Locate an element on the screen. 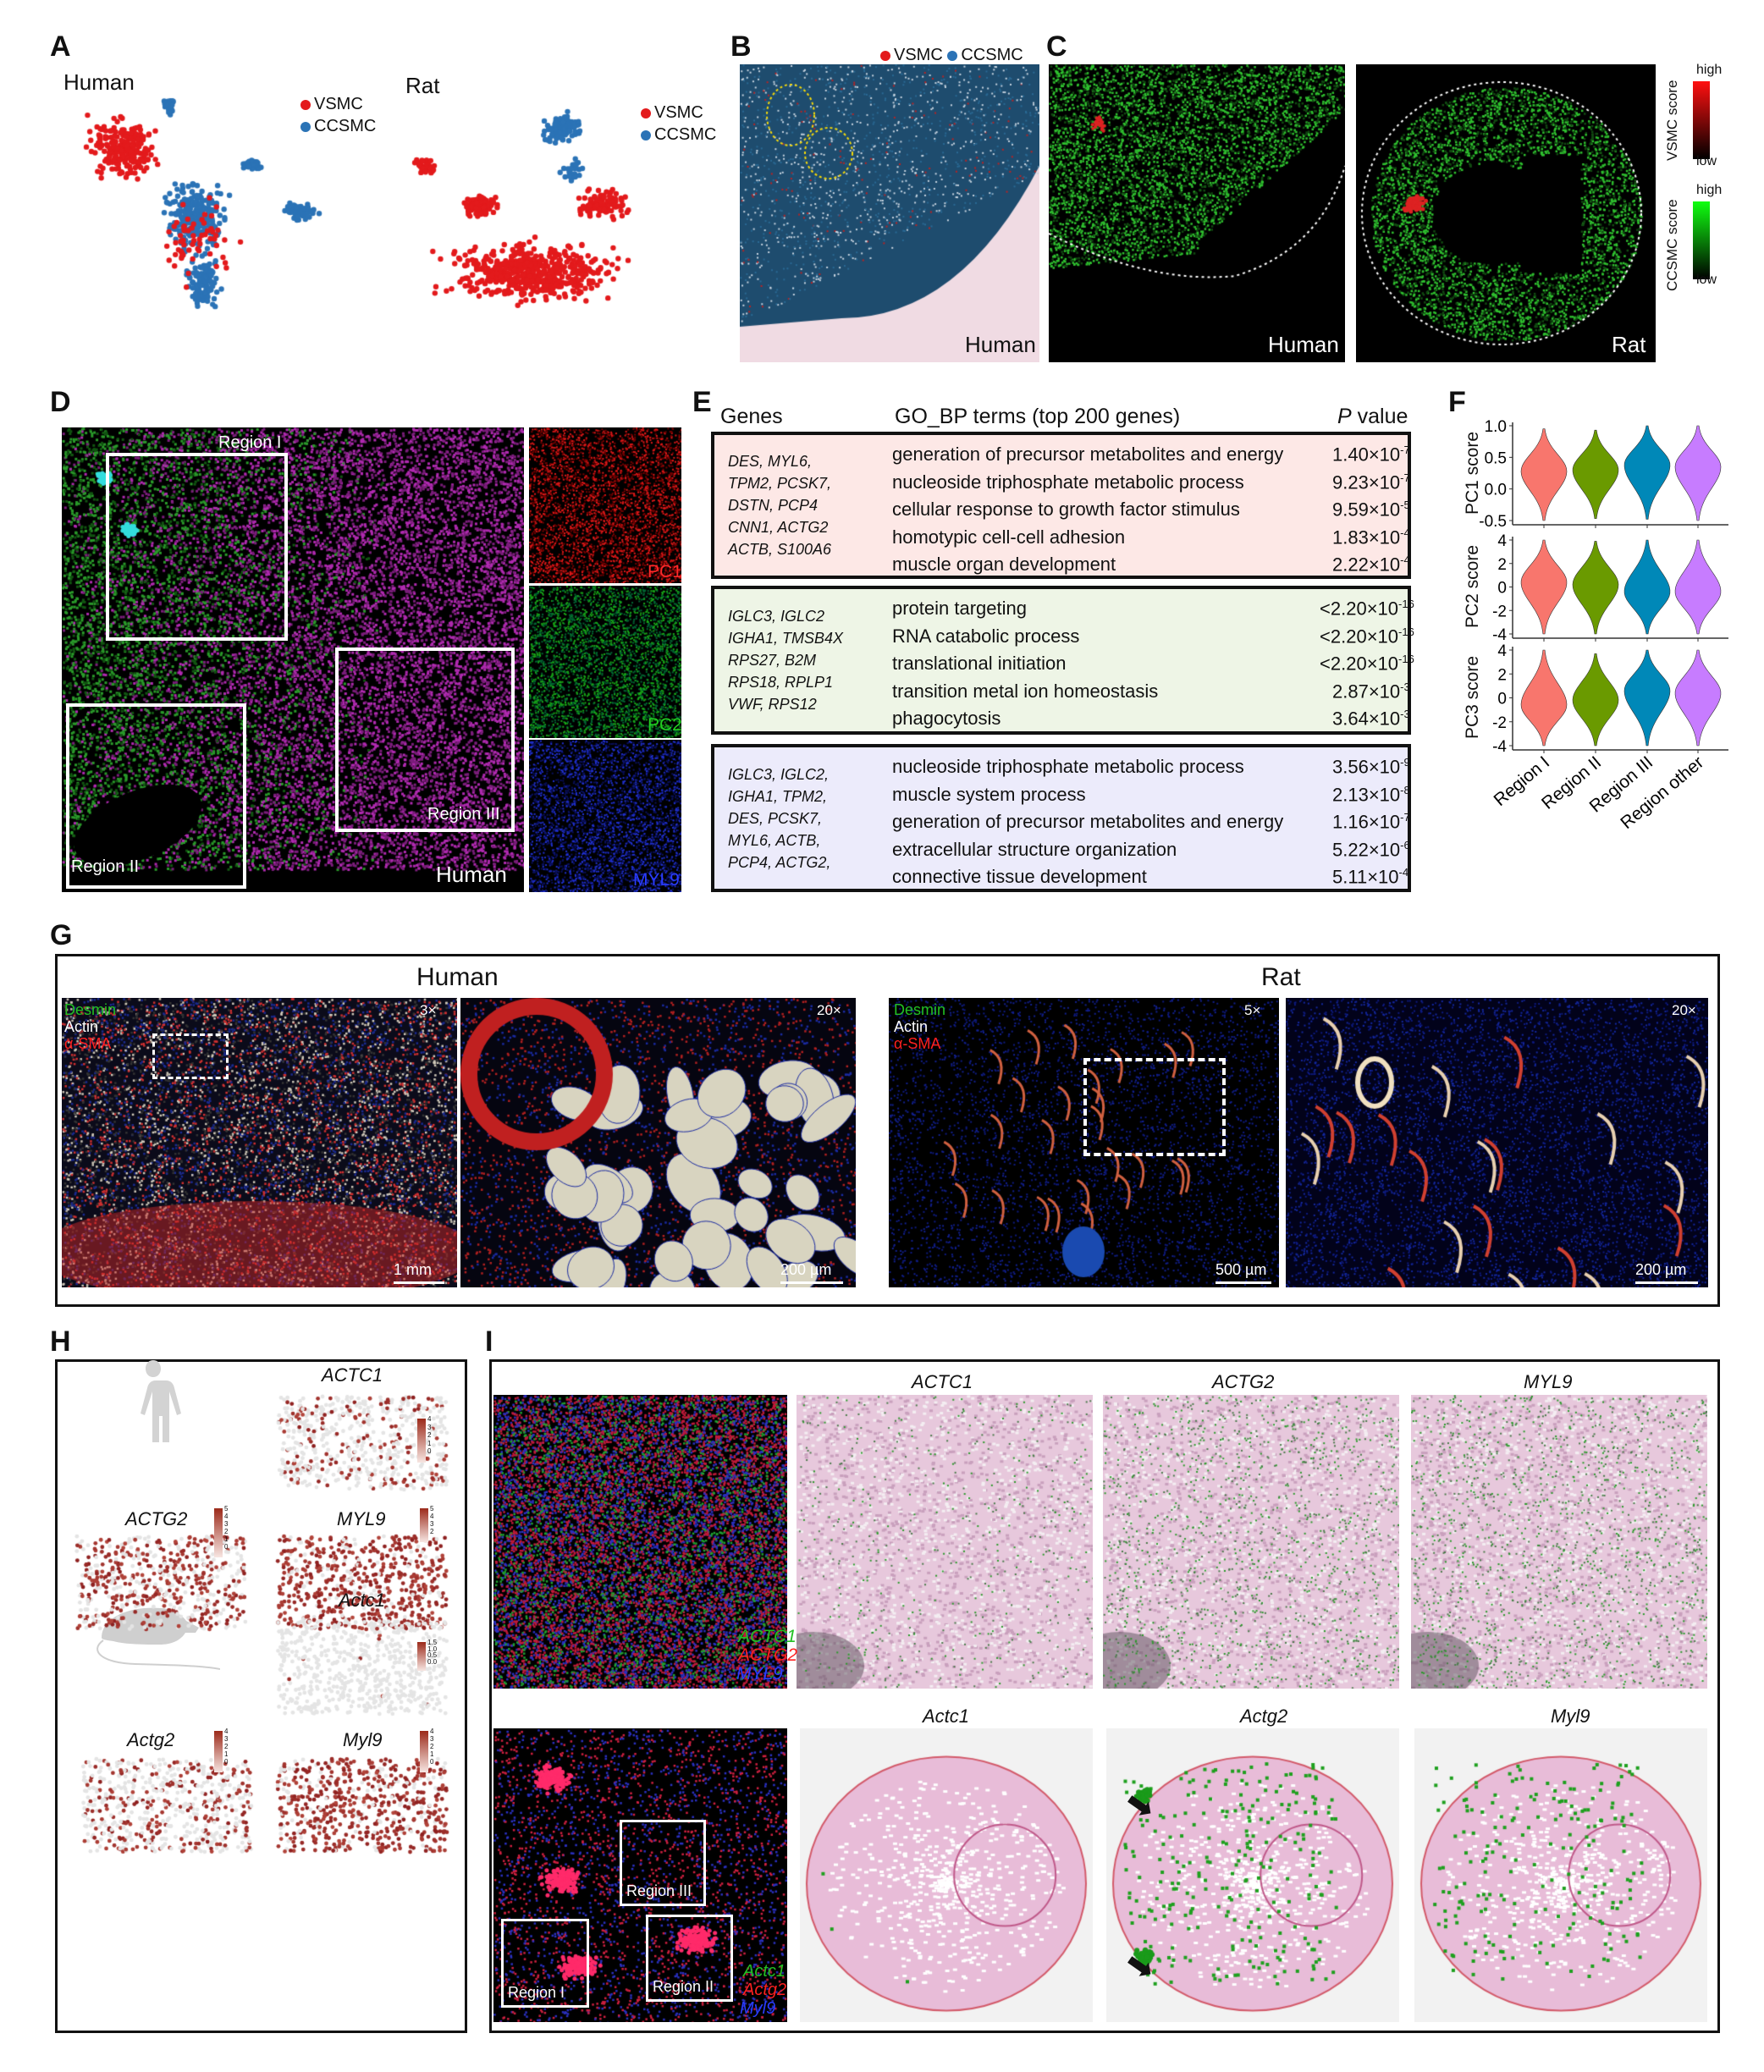  panel-c-label: C is located at coordinates (1056, 46).